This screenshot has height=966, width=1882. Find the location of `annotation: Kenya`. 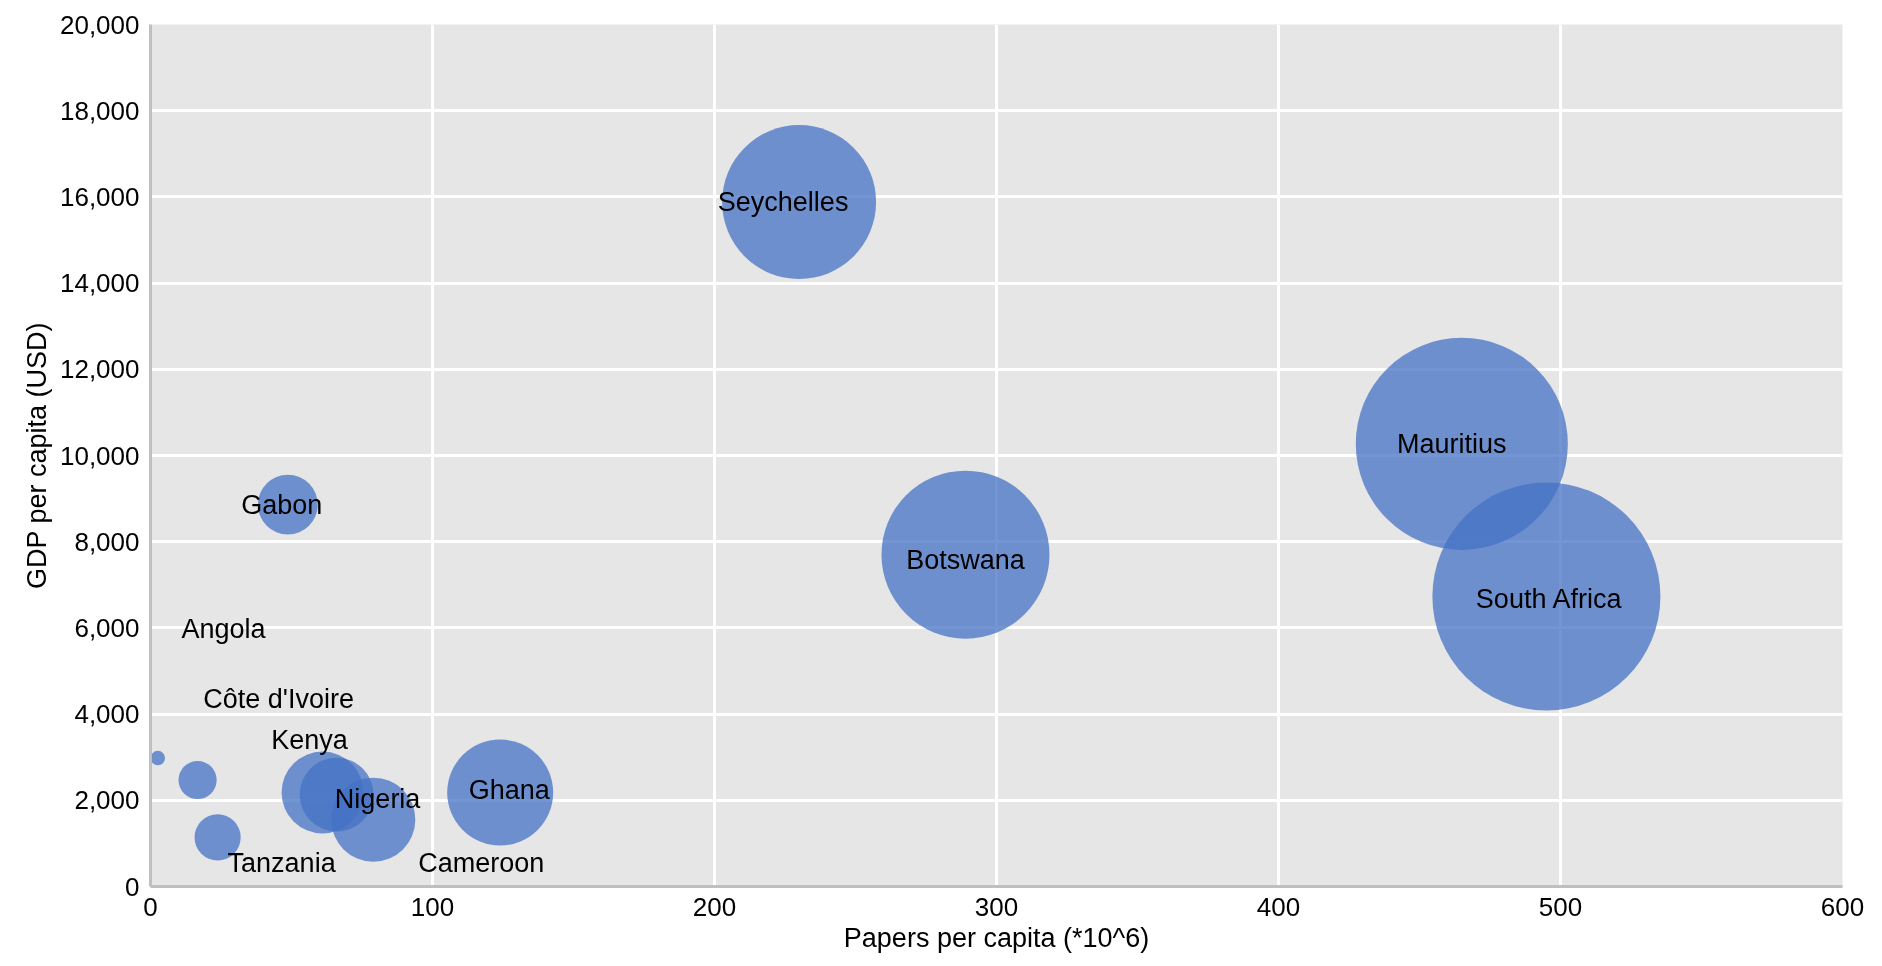

annotation: Kenya is located at coordinates (310, 739).